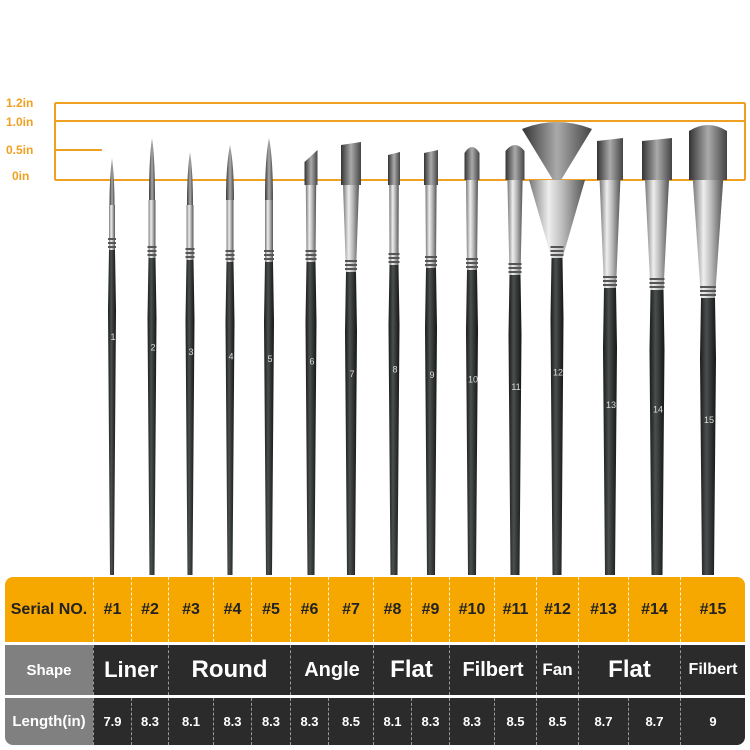 The width and height of the screenshot is (750, 750). What do you see at coordinates (112, 721) in the screenshot?
I see `length-cell: 7.9` at bounding box center [112, 721].